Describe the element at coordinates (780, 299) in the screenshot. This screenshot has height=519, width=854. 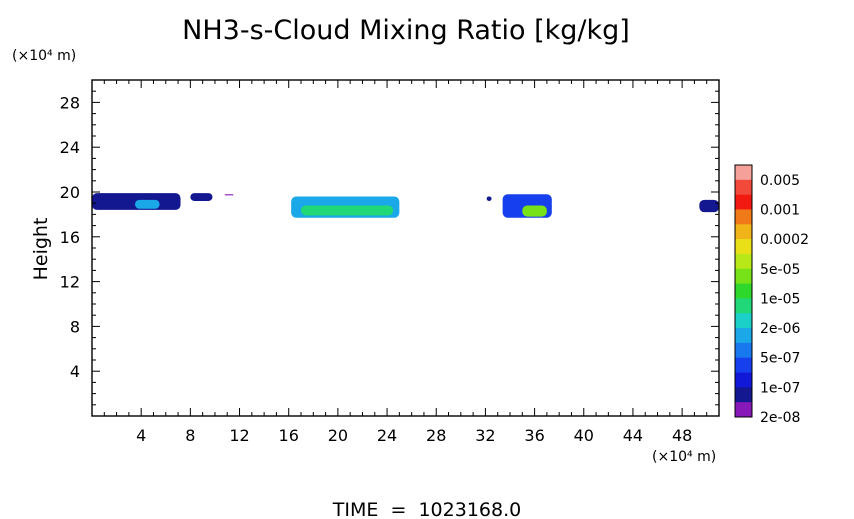
I see `colorbar-label: 1e-05` at that location.